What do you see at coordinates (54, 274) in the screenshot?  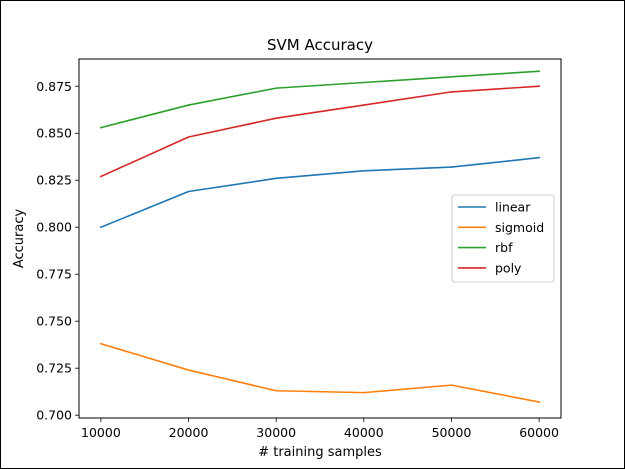 I see `y-tick-label: 0.775` at bounding box center [54, 274].